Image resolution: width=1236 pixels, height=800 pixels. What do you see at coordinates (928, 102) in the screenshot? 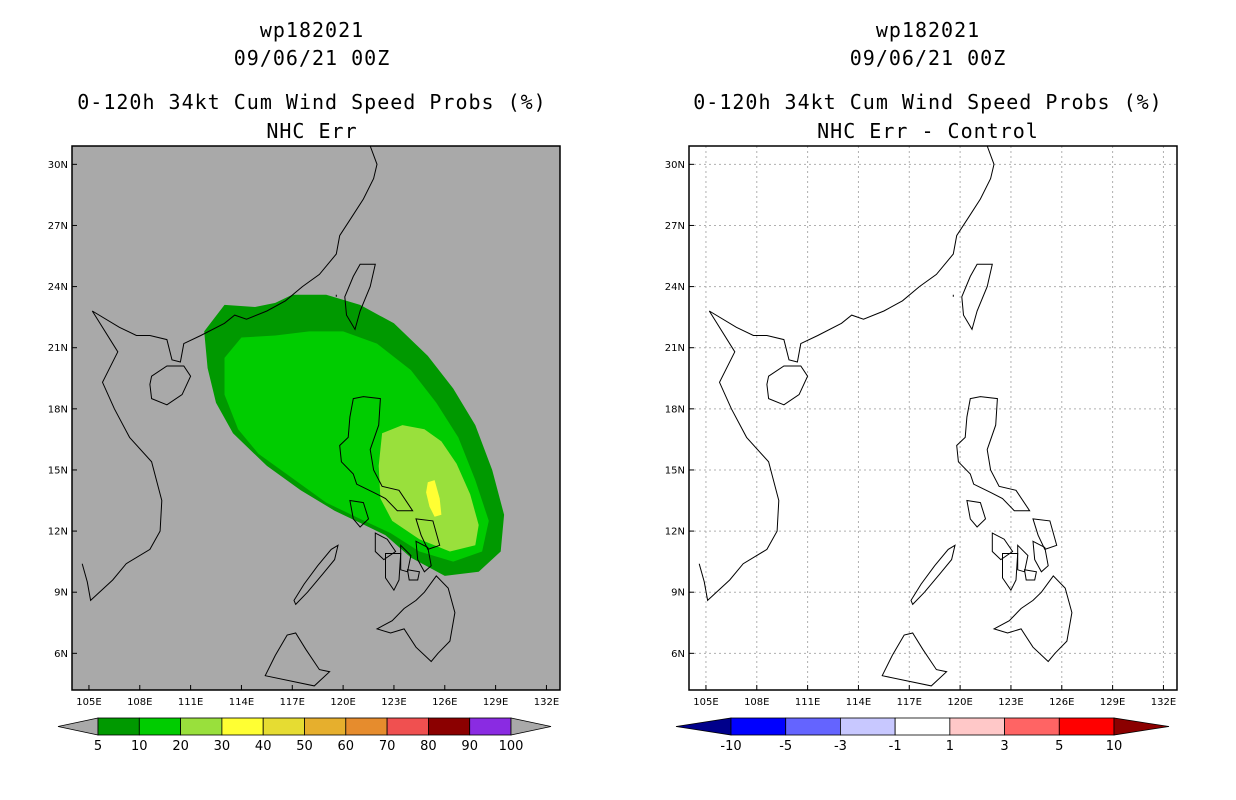
I see `right-title-product: 0-120h 34kt Cum Wind Speed Probs (%)` at bounding box center [928, 102].